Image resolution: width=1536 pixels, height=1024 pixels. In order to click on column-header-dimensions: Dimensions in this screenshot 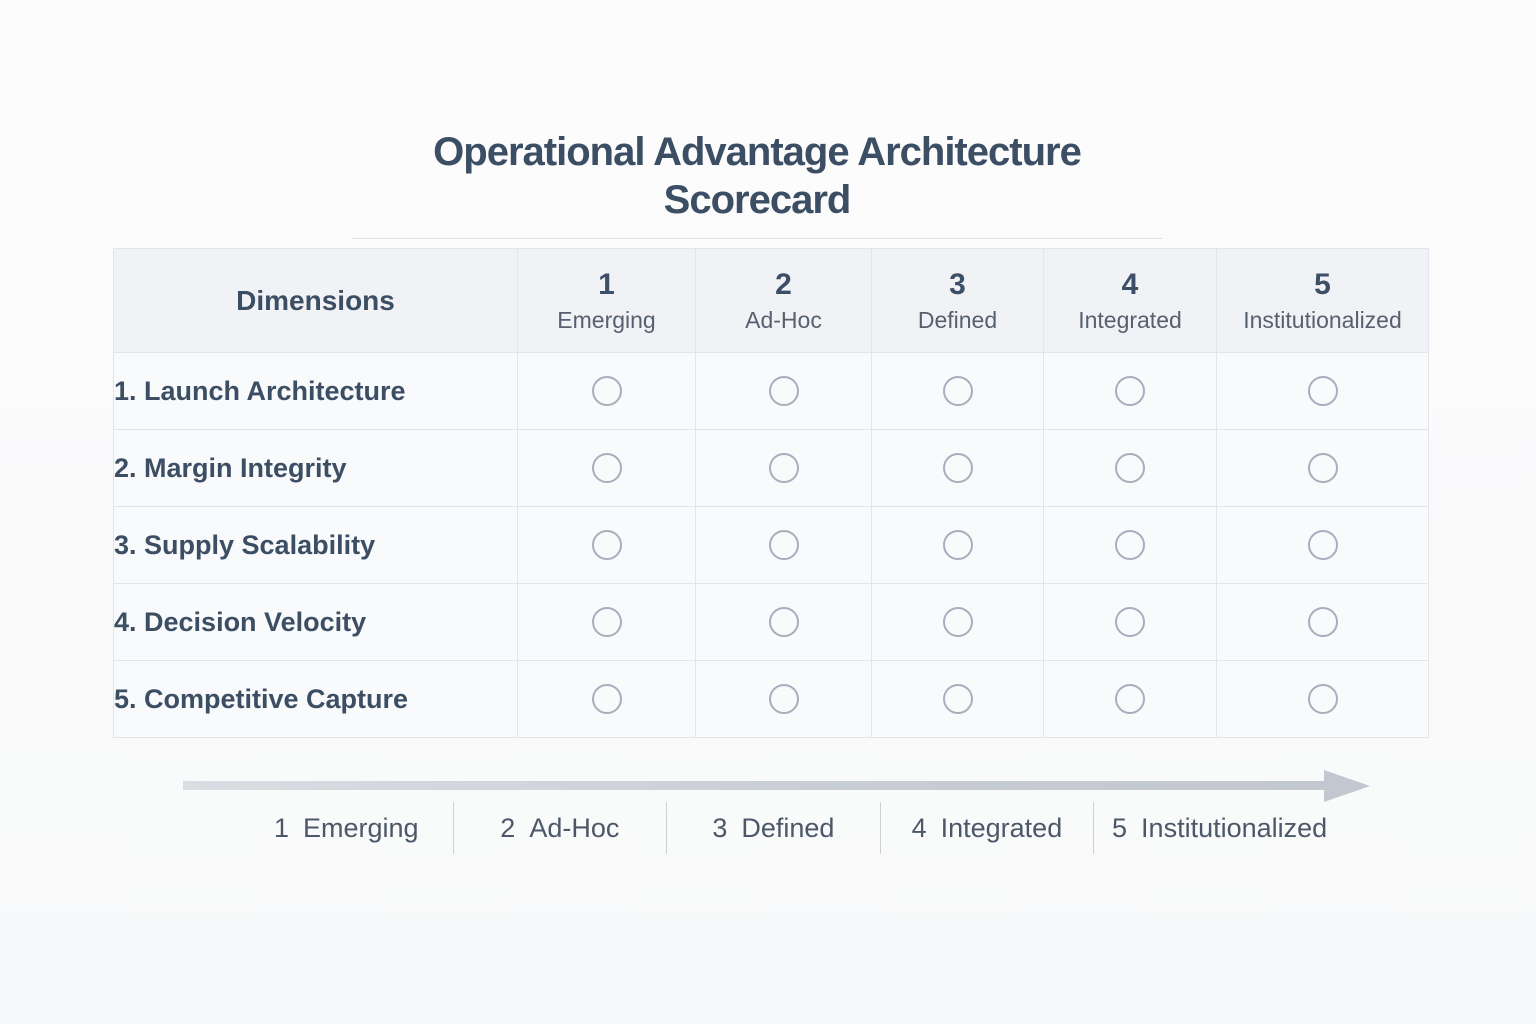, I will do `click(315, 300)`.